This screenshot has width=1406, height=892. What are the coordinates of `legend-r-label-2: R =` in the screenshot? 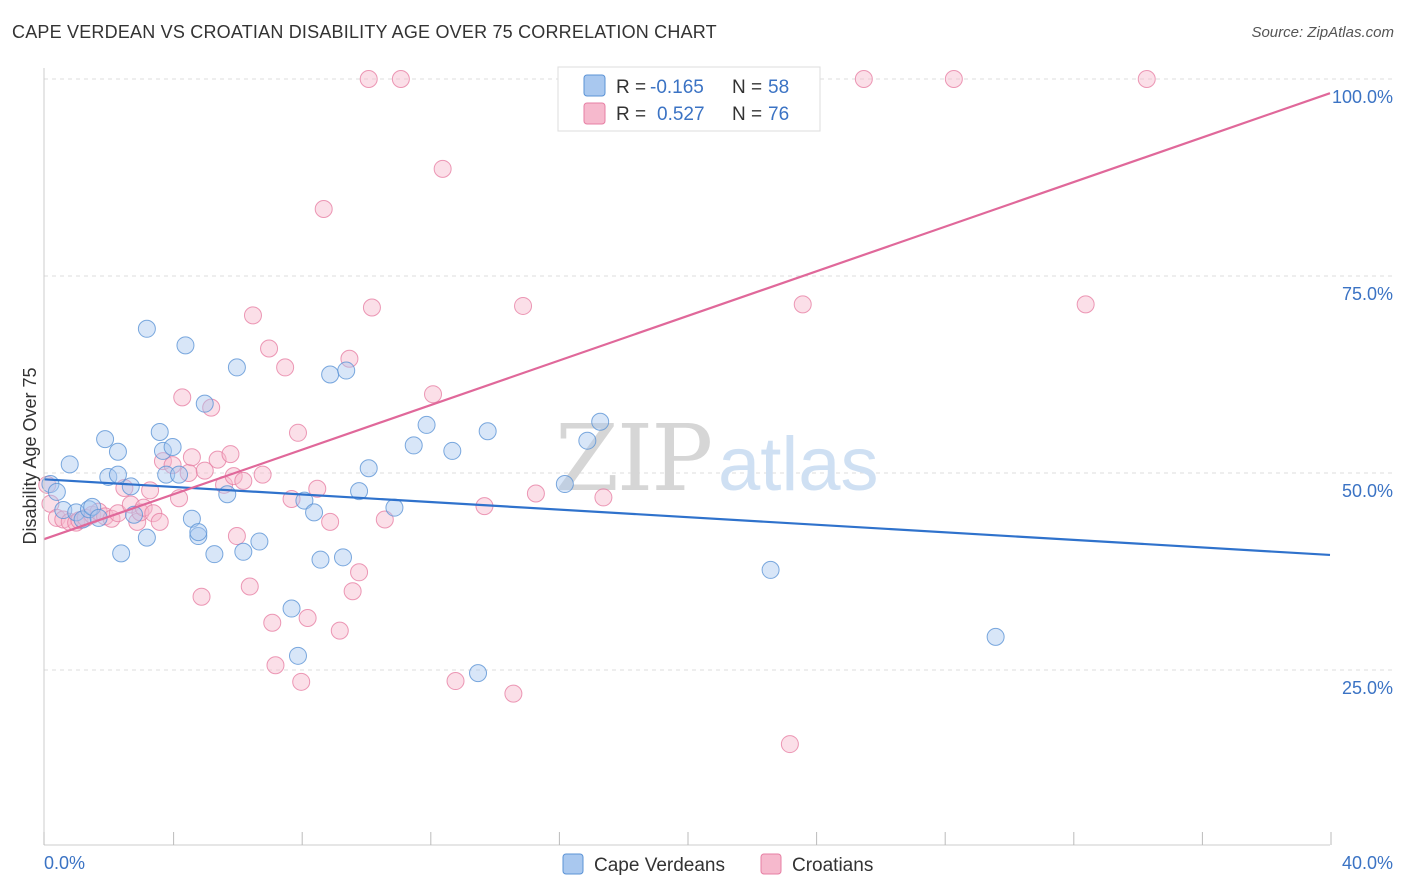 It's located at (631, 114).